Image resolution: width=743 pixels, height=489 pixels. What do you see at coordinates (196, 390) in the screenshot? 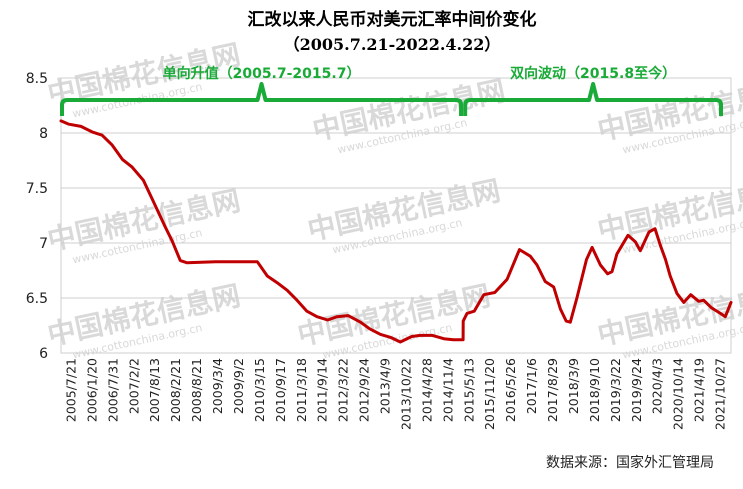
I see `x-tick-label: 2008/8/21` at bounding box center [196, 390].